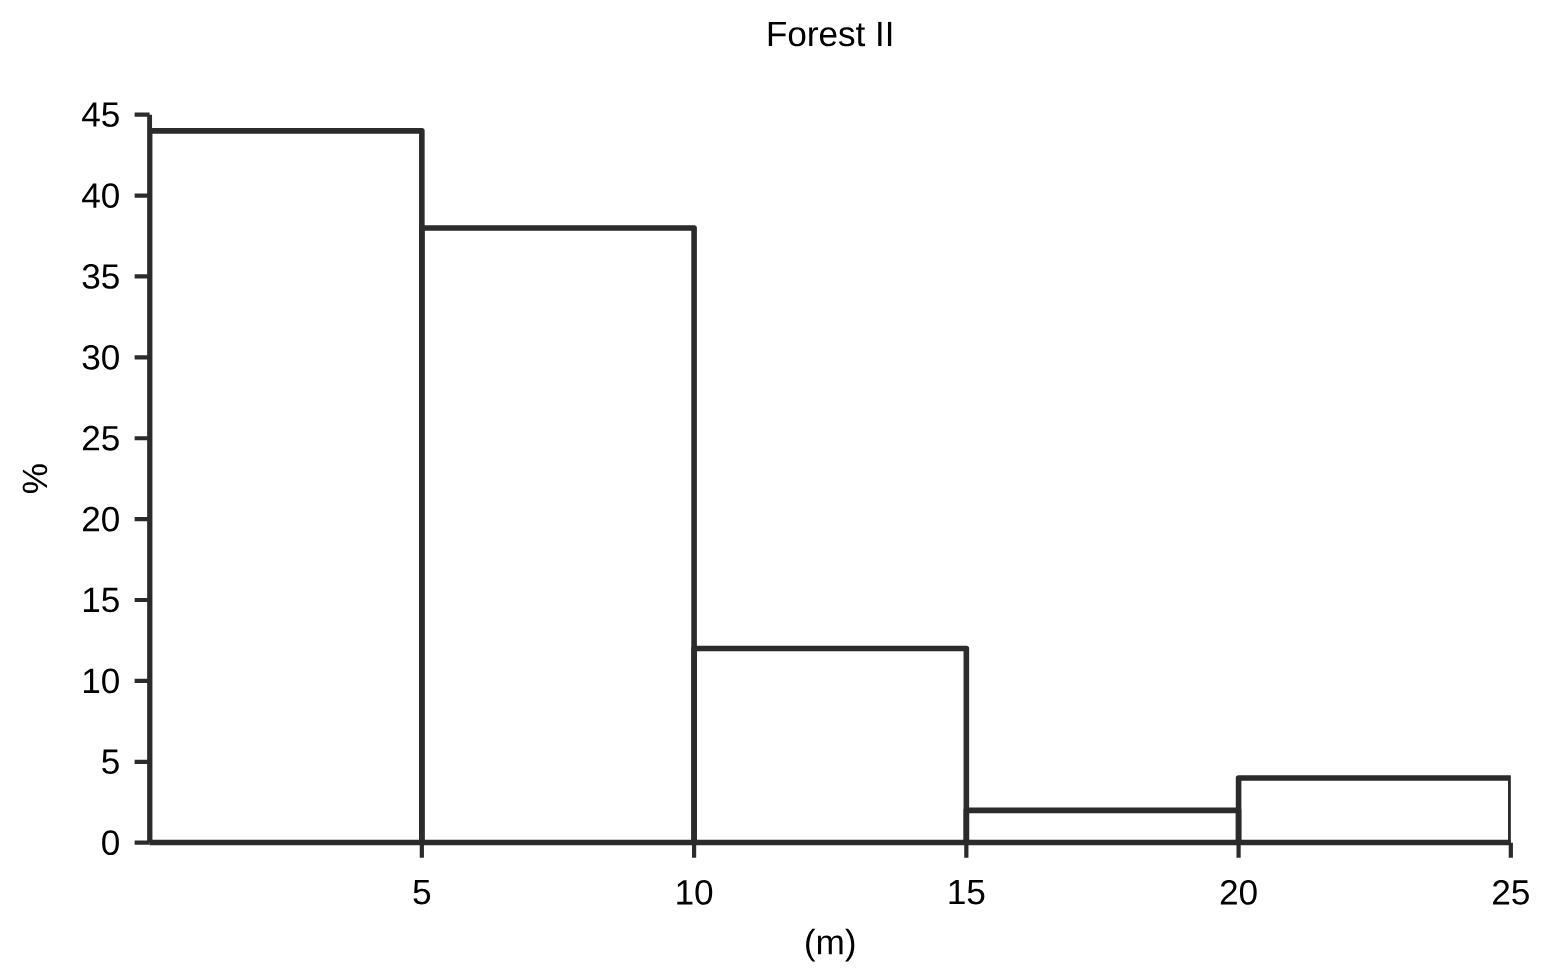 Image resolution: width=1542 pixels, height=980 pixels. I want to click on x-axis-title: (m), so click(830, 945).